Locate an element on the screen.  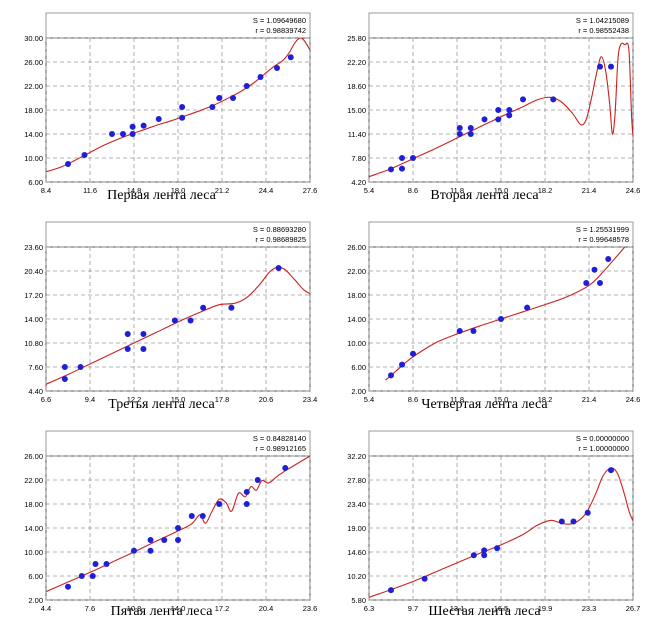
stats-text: r = 0.99648578 is located at coordinates (603, 239).